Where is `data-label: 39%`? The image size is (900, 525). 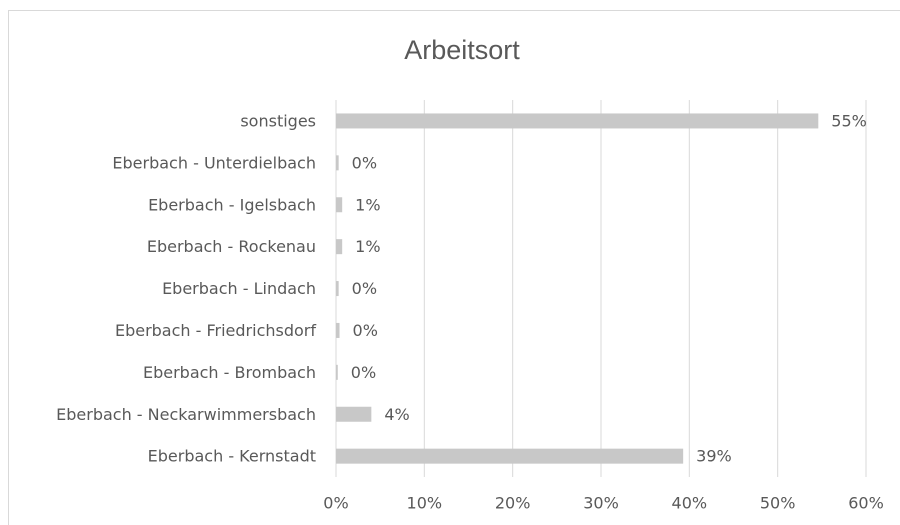
data-label: 39% is located at coordinates (714, 456).